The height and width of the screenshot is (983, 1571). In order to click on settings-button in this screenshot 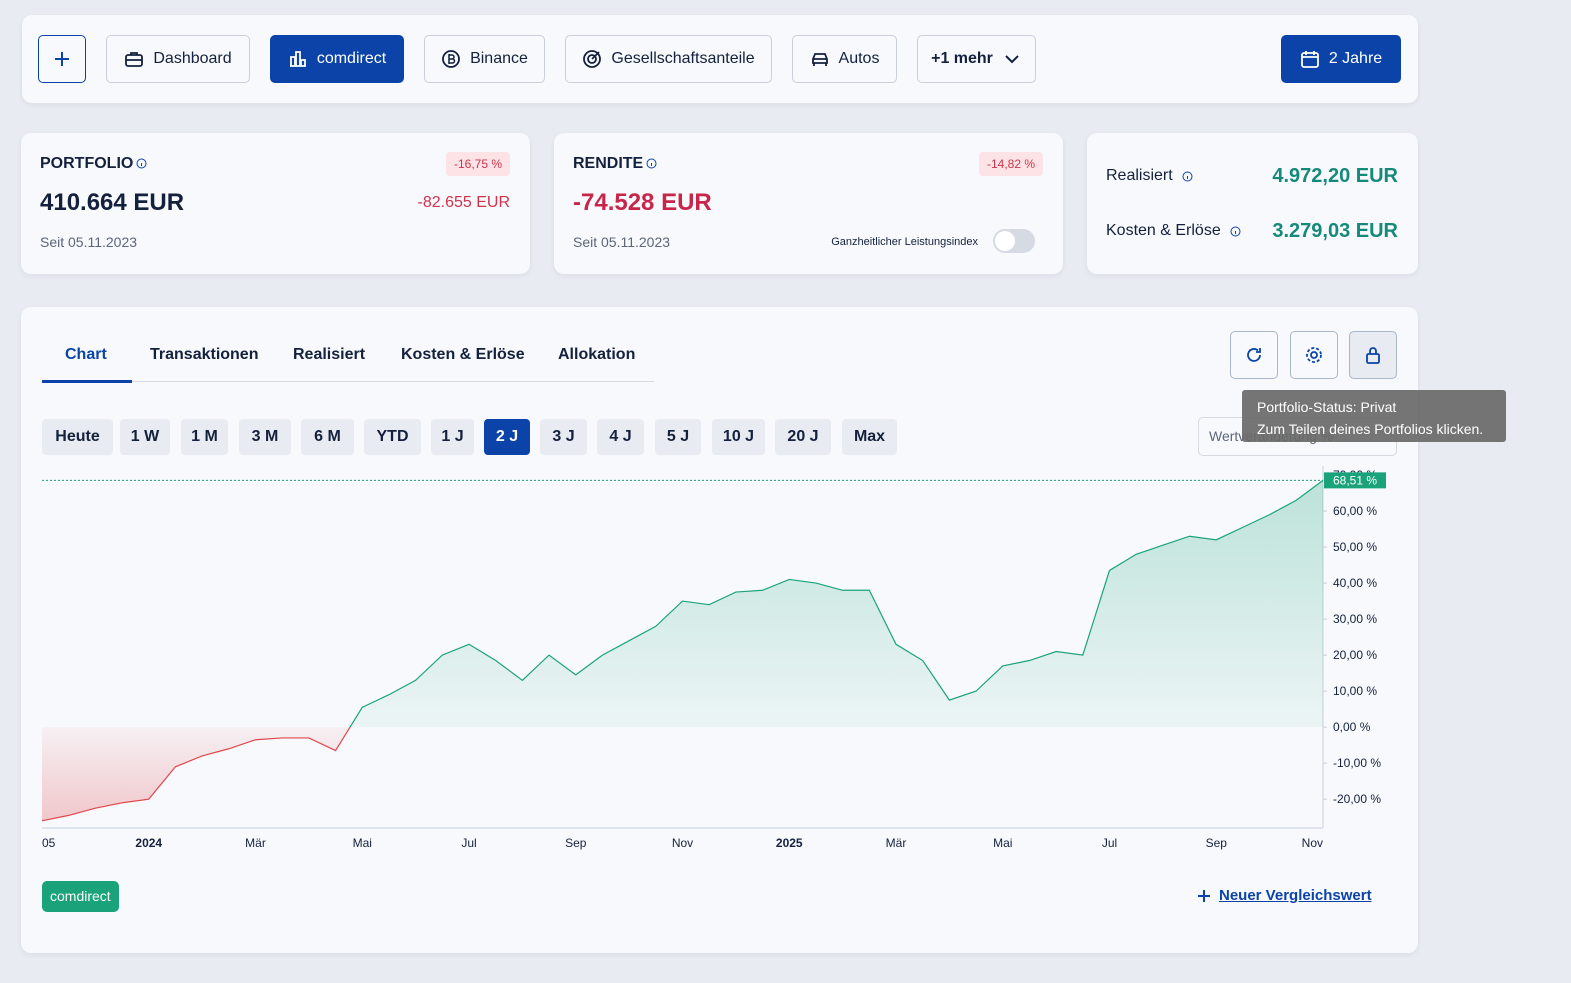, I will do `click(1314, 355)`.